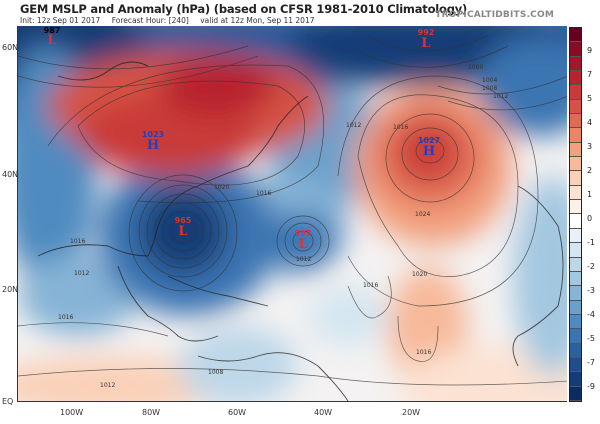 The width and height of the screenshot is (600, 424). What do you see at coordinates (237, 412) in the screenshot?
I see `longitude-label: 60W` at bounding box center [237, 412].